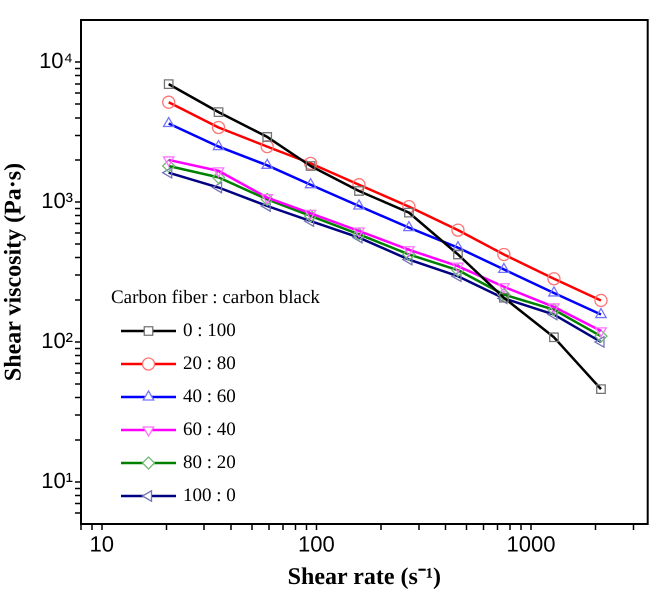 The width and height of the screenshot is (655, 592). Describe the element at coordinates (209, 429) in the screenshot. I see `legend-label: 60 : 40` at that location.